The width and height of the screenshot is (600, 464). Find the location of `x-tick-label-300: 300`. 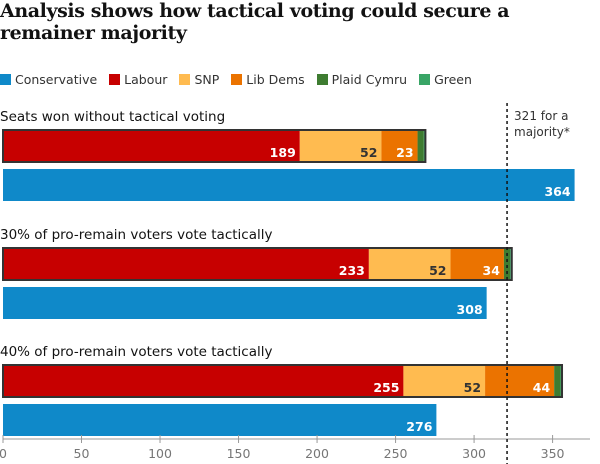

x-tick-label-300: 300 is located at coordinates (474, 453).